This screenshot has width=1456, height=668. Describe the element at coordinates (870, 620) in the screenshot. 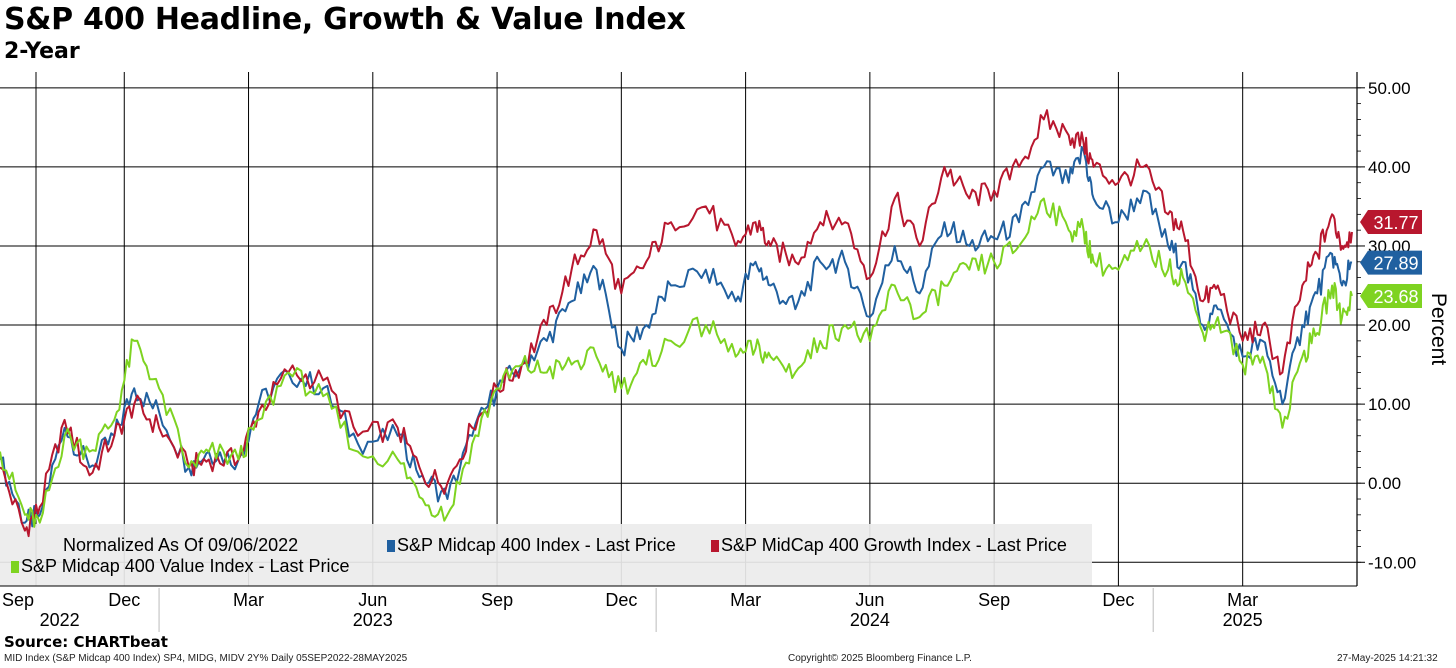

I see `x-tick-label-year: 2024` at that location.